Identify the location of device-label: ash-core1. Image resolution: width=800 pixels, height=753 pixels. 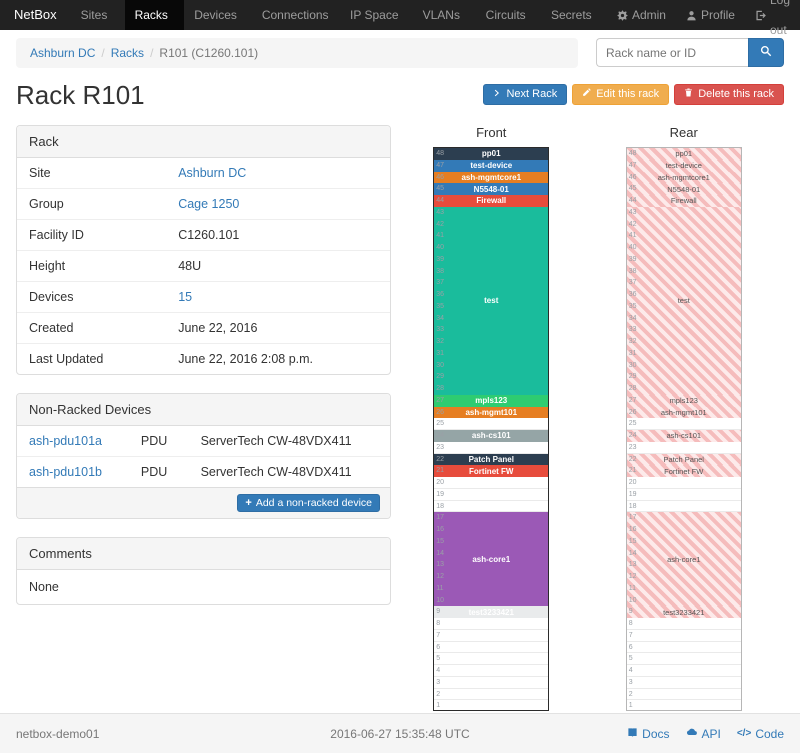
(491, 559).